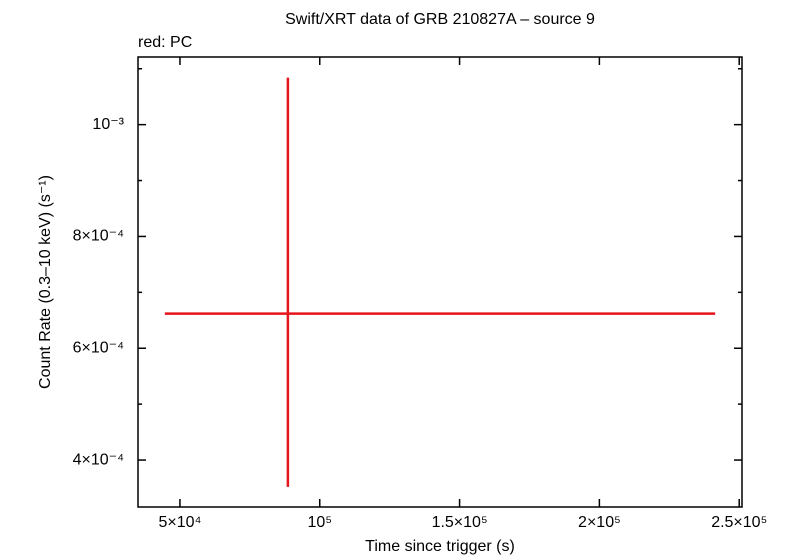 The image size is (790, 558). I want to click on chart-subtitle: red: PC, so click(165, 42).